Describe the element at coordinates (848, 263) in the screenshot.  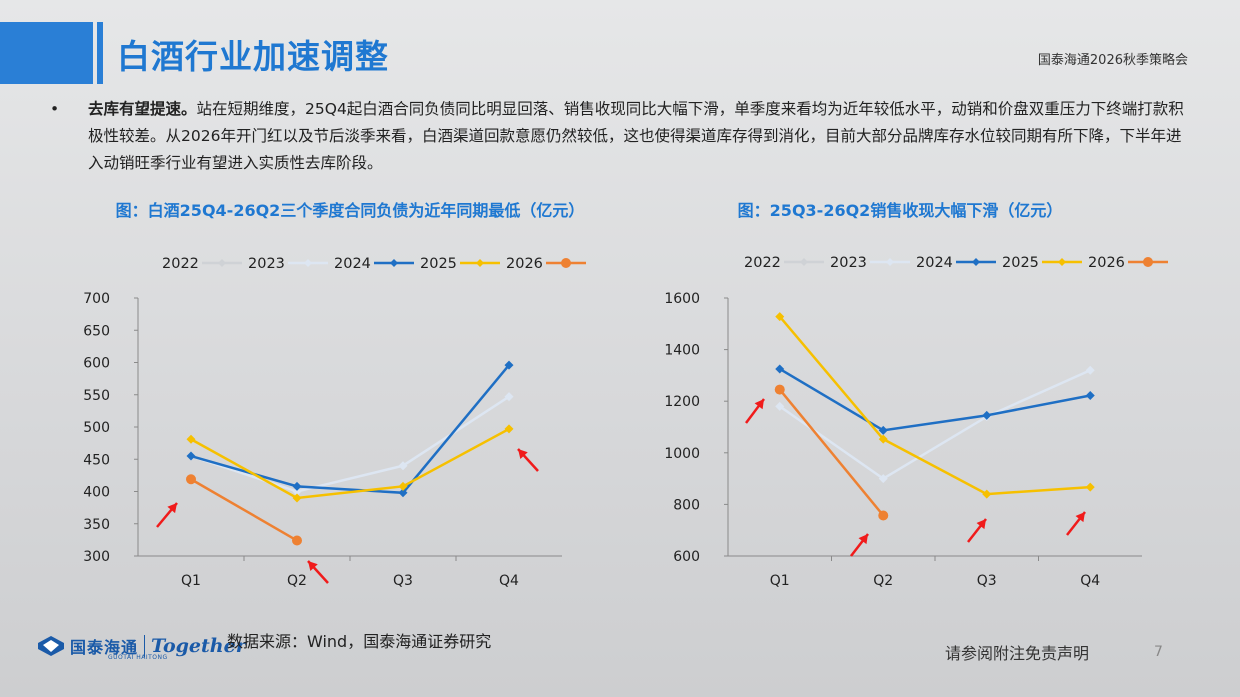
I see `legend-label-2023: 2023` at that location.